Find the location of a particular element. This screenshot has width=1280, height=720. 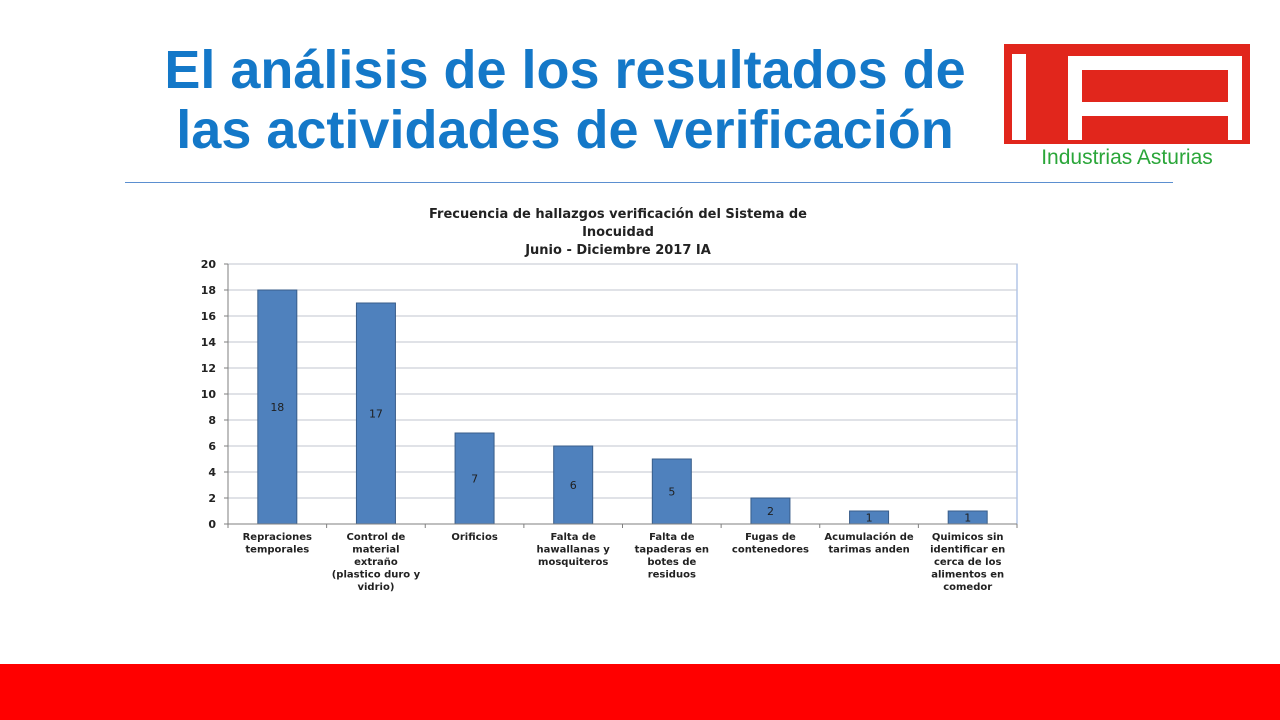

x-tick-label: Falta de tapaderas en botes de residuos is located at coordinates (672, 556).